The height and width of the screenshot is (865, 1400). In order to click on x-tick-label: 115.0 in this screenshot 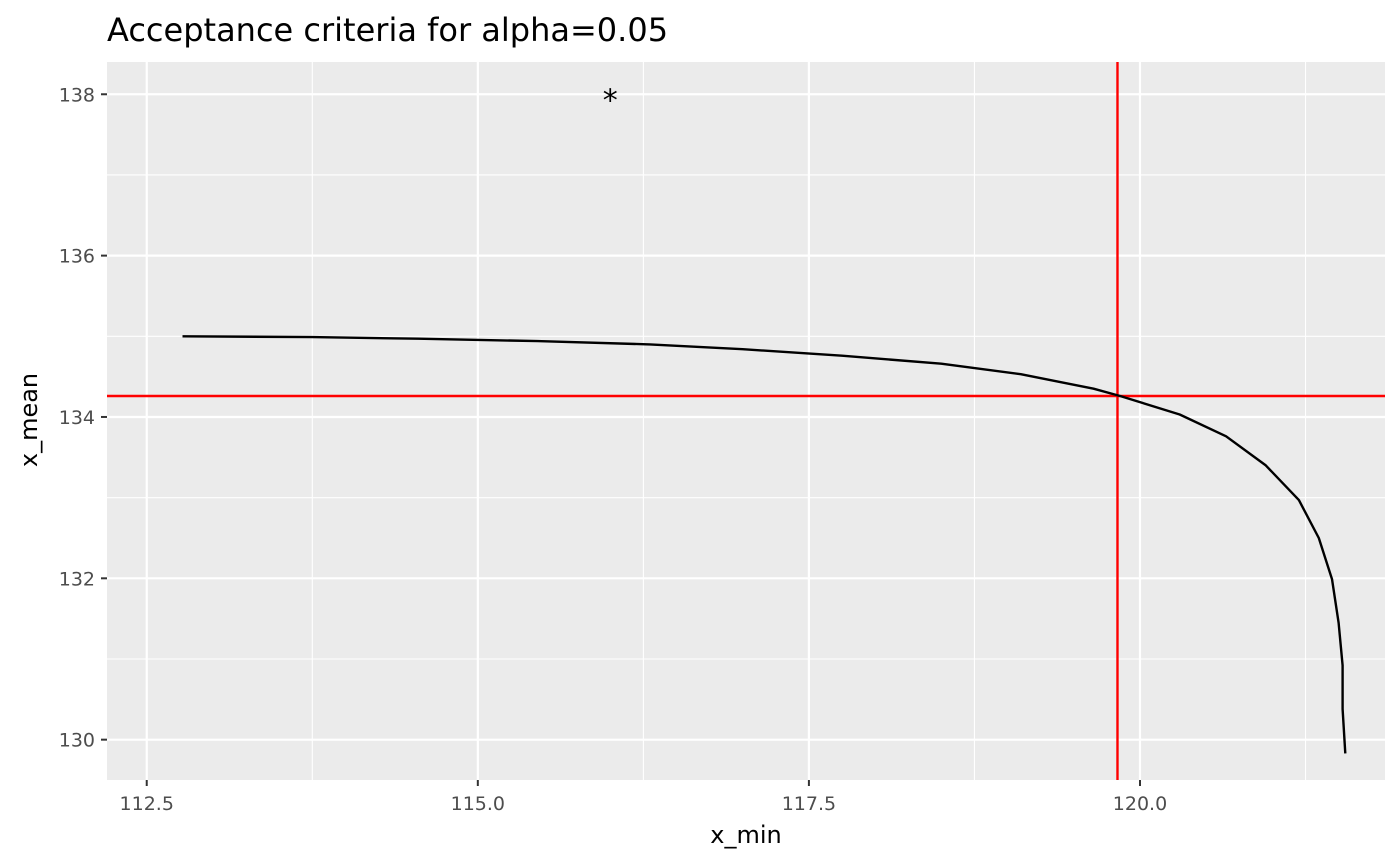, I will do `click(478, 804)`.